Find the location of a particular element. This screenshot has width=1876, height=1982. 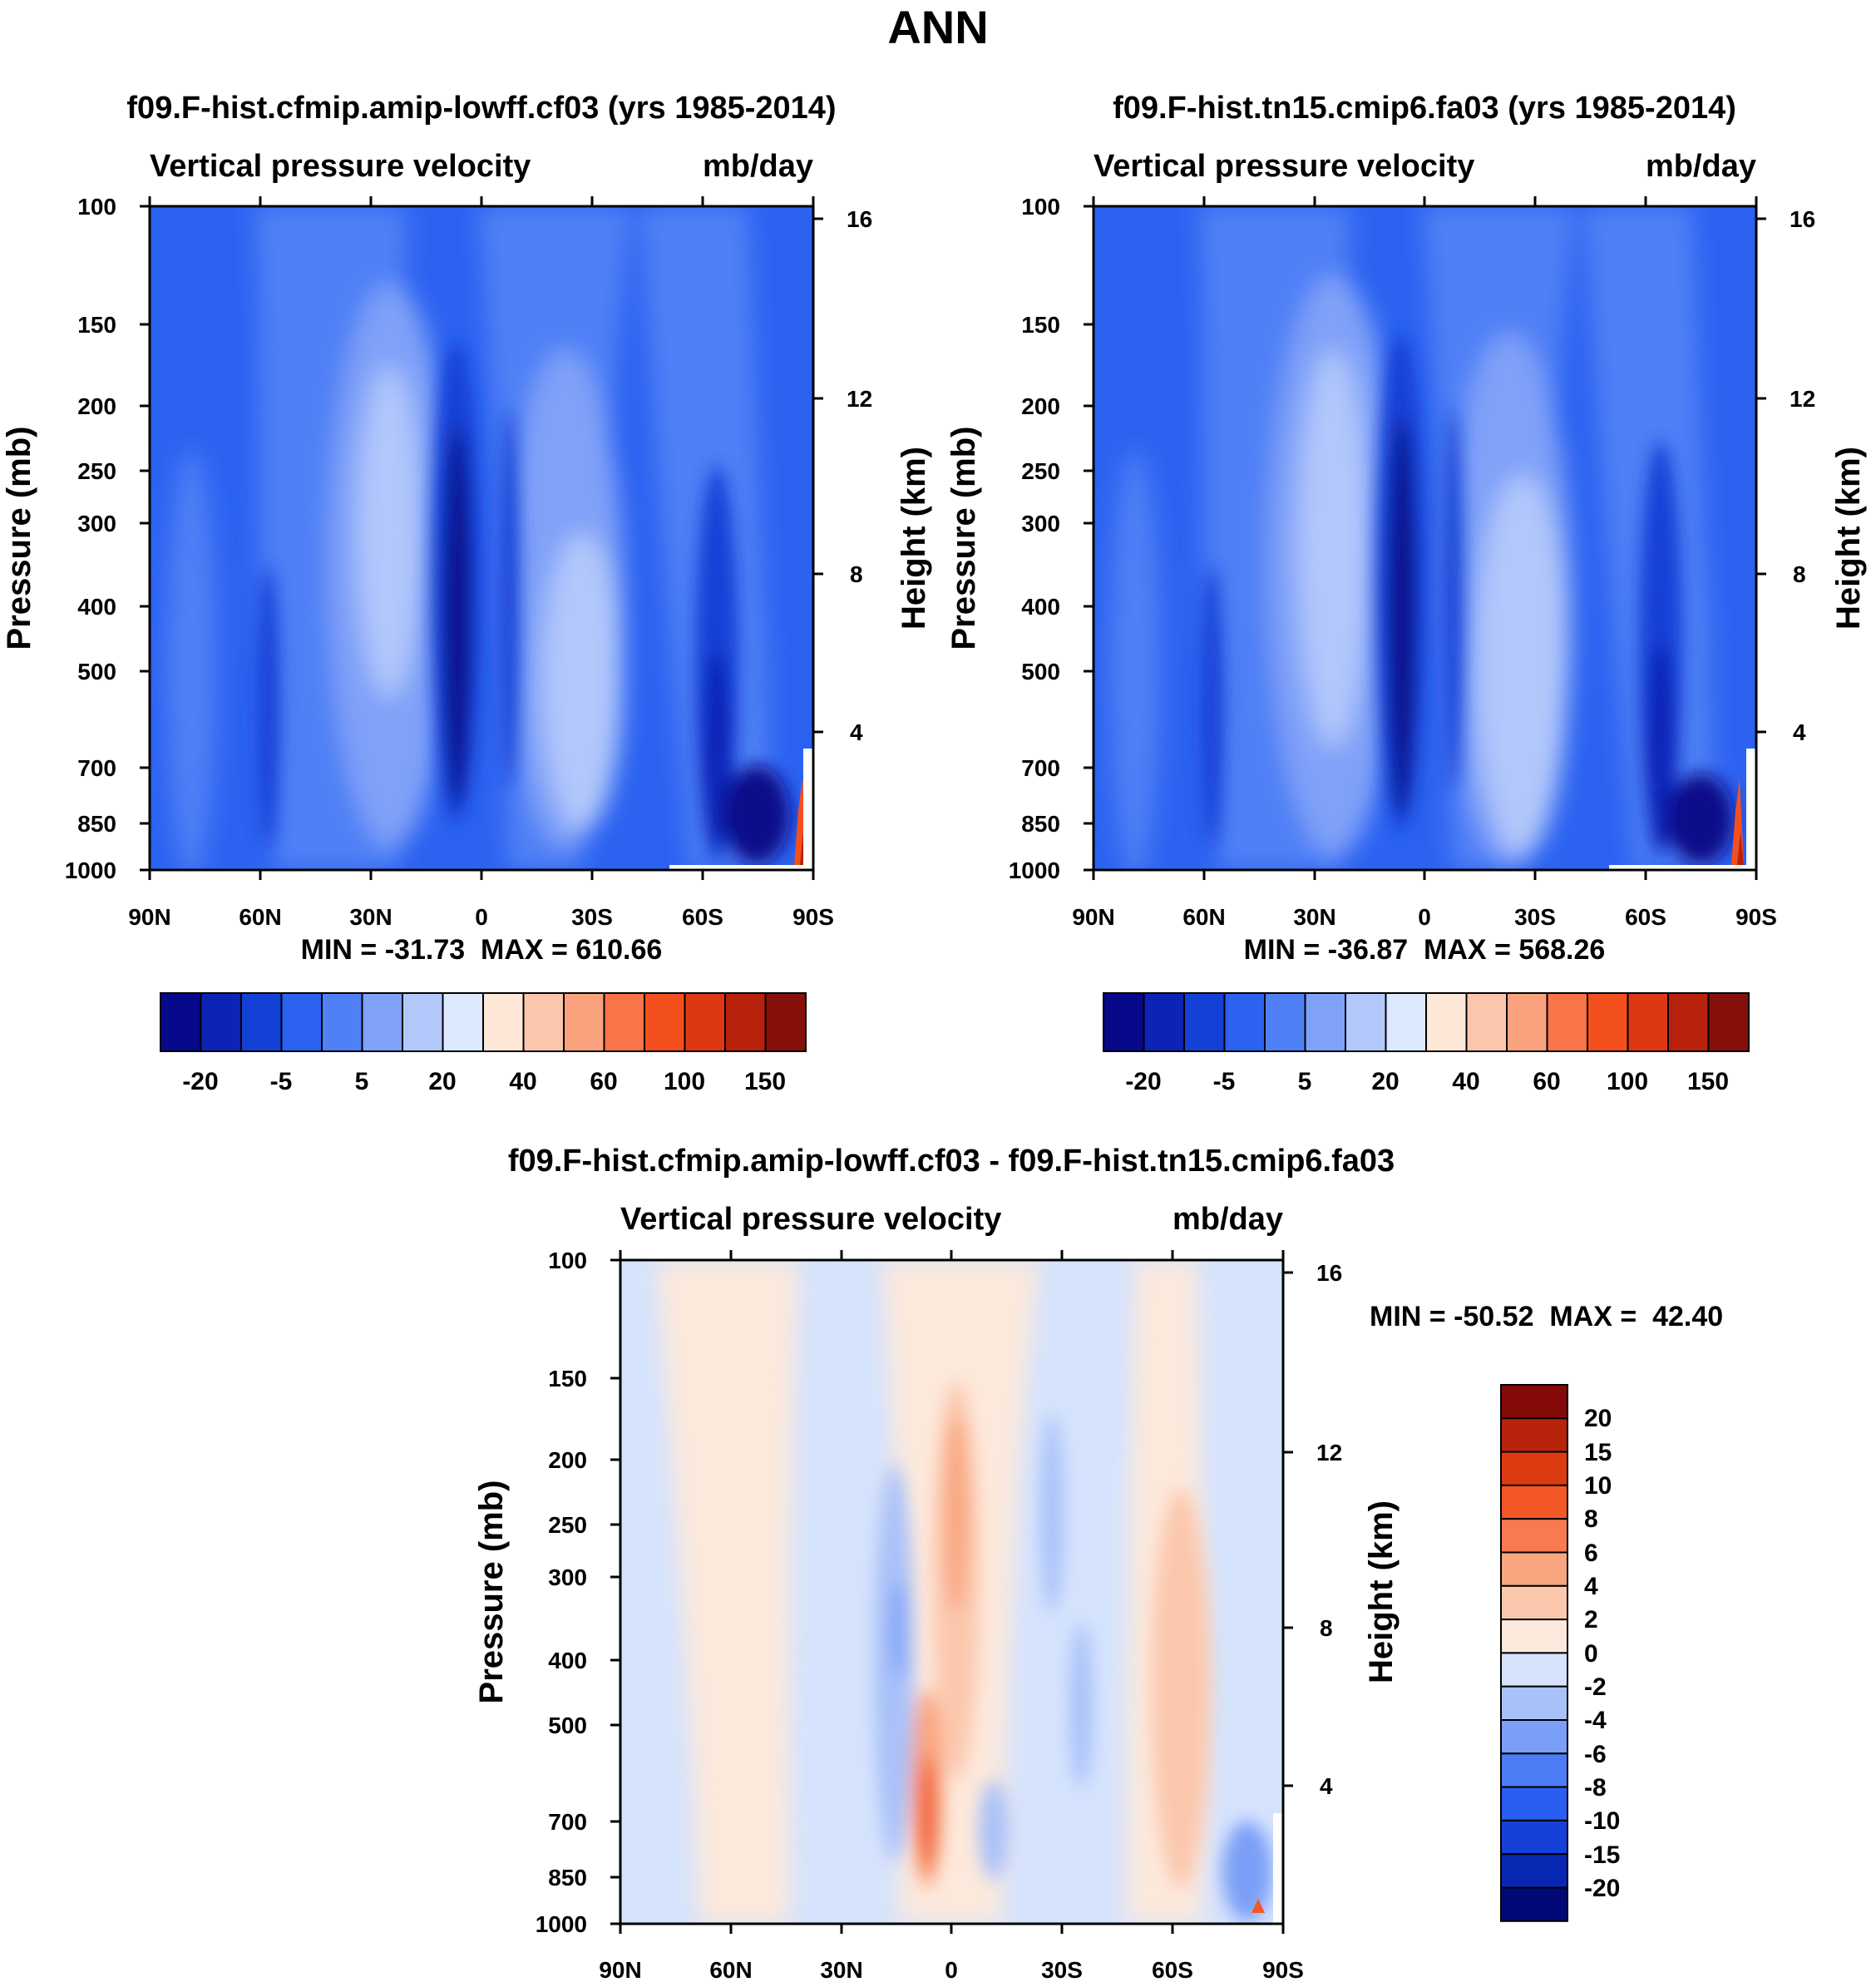

figure-title: ANN is located at coordinates (937, 27).